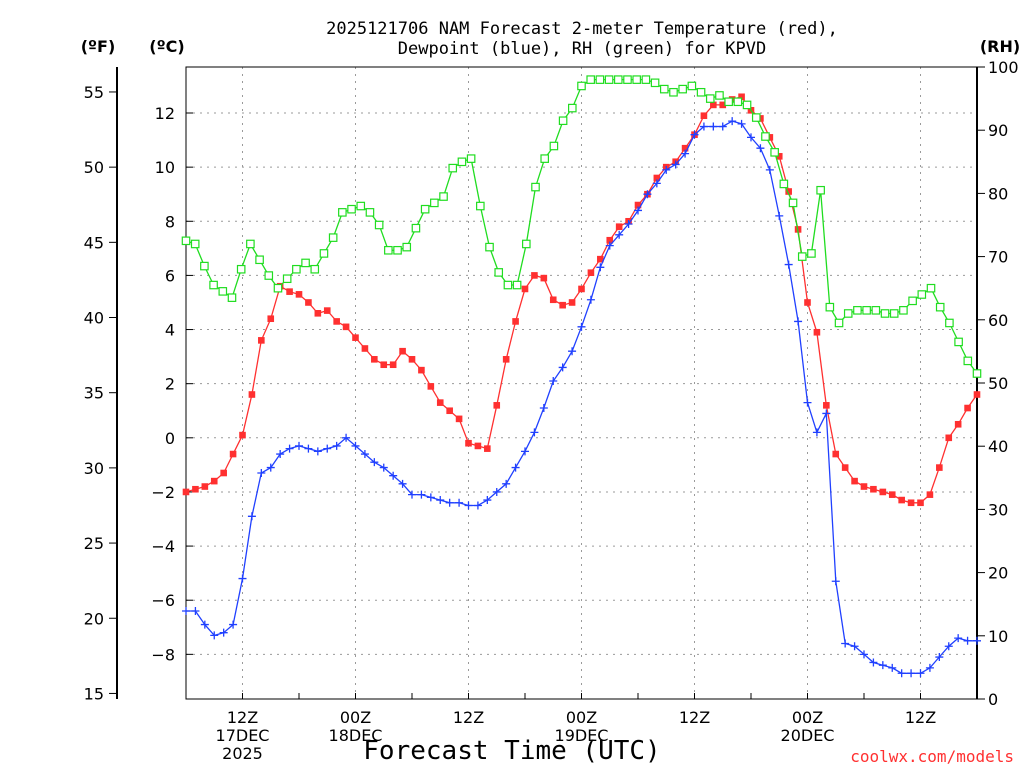 The width and height of the screenshot is (1024, 768). What do you see at coordinates (807, 717) in the screenshot?
I see `x-tick-label: 00Z` at bounding box center [807, 717].